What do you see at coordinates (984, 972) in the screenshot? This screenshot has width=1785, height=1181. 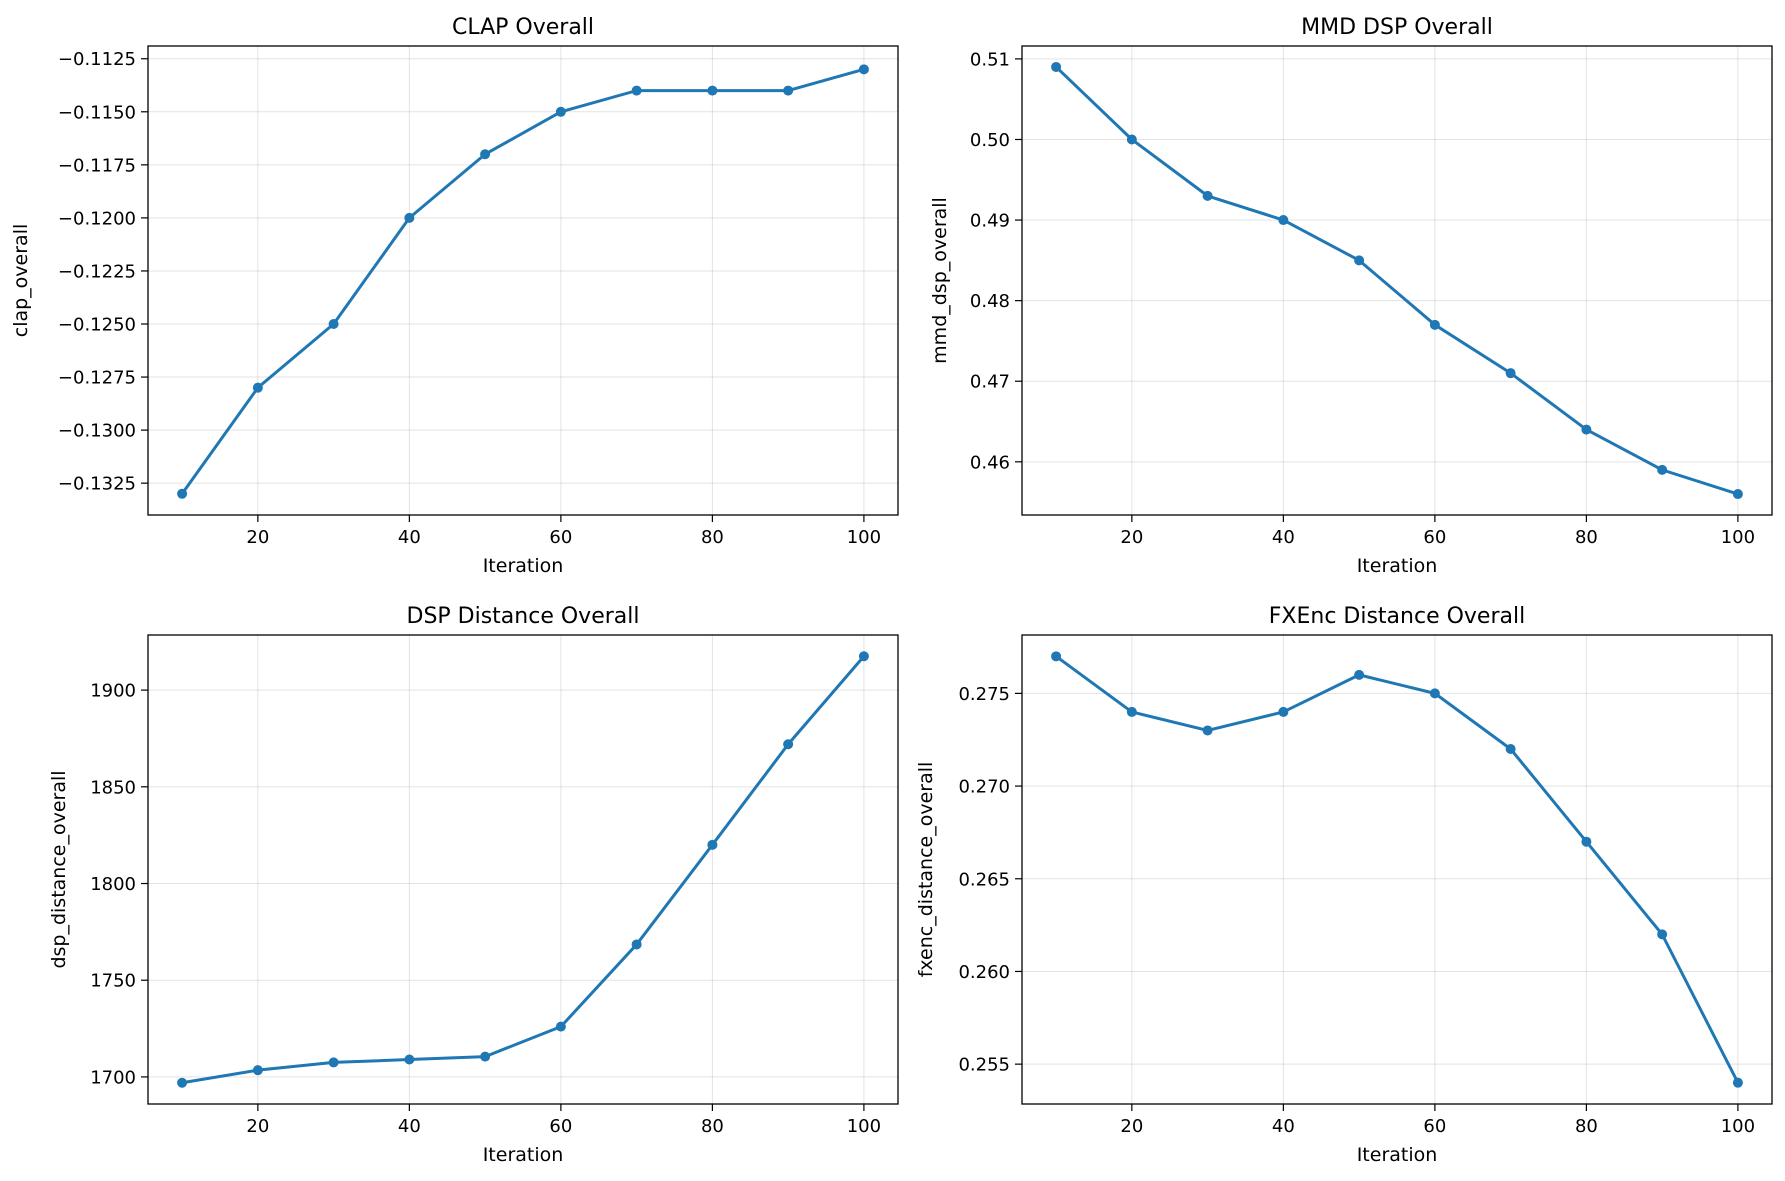 I see `y-tick-label: 0.260` at bounding box center [984, 972].